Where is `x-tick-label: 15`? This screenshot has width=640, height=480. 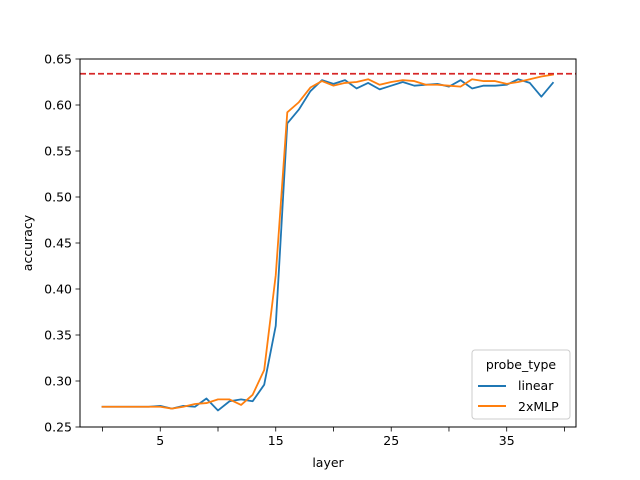 x-tick-label: 15 is located at coordinates (276, 440).